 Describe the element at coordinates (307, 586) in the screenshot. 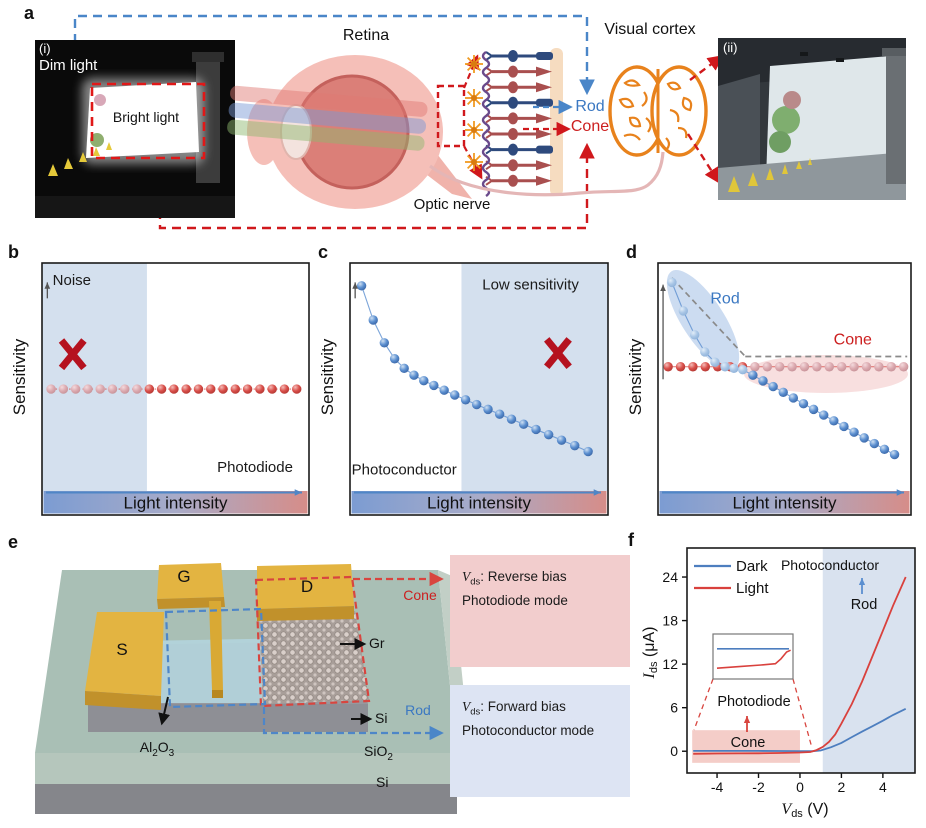

I see `drain-electrode-label: D` at that location.